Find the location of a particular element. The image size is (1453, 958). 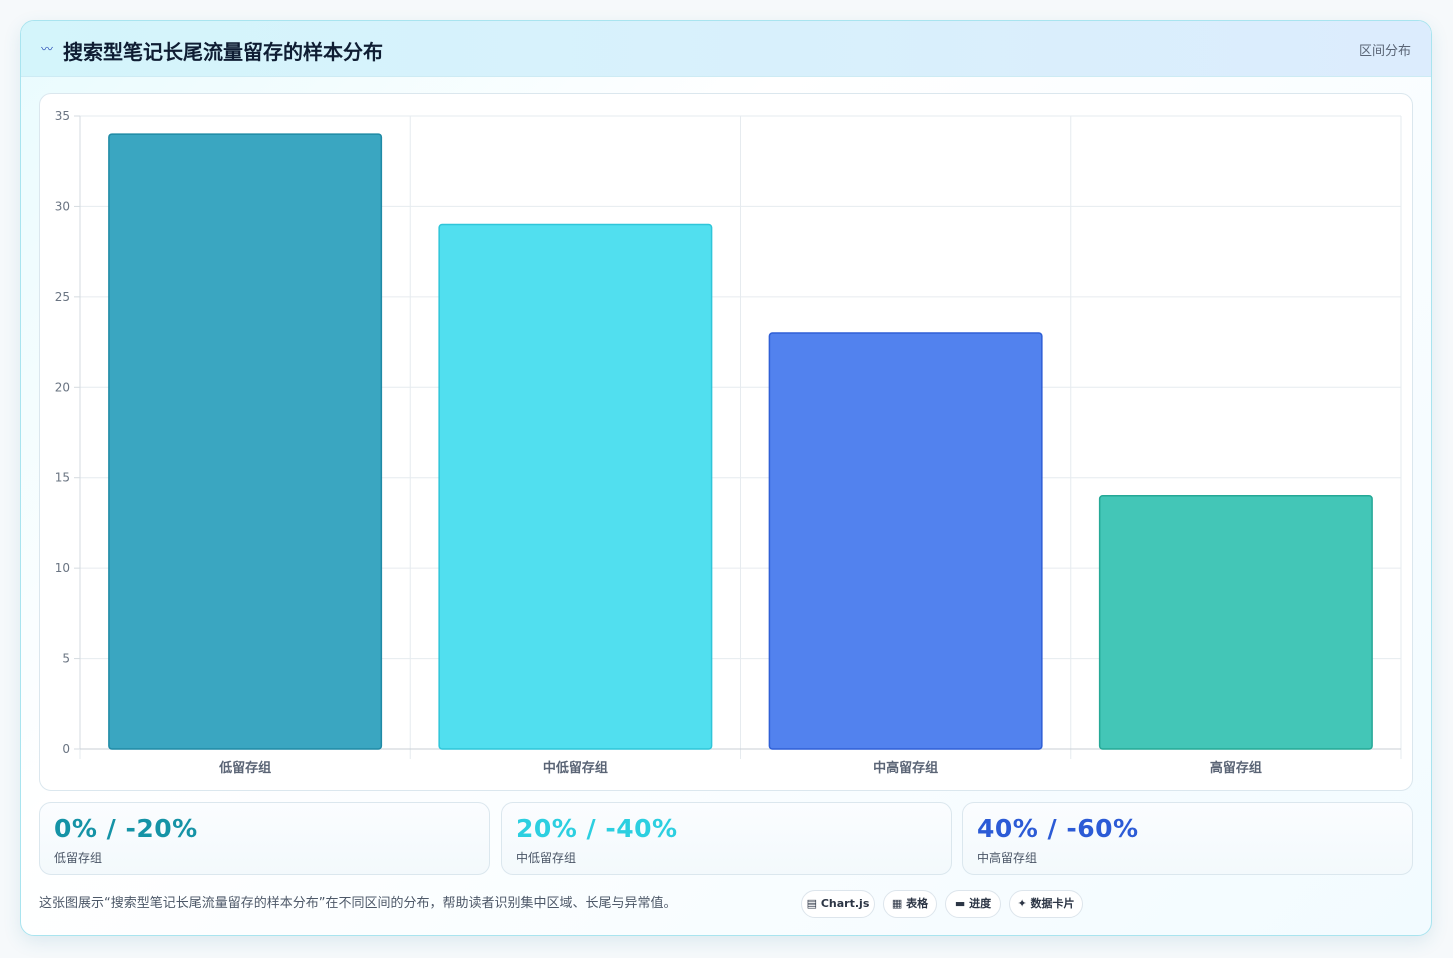

x-tick-label: 中高留存组 is located at coordinates (905, 768).